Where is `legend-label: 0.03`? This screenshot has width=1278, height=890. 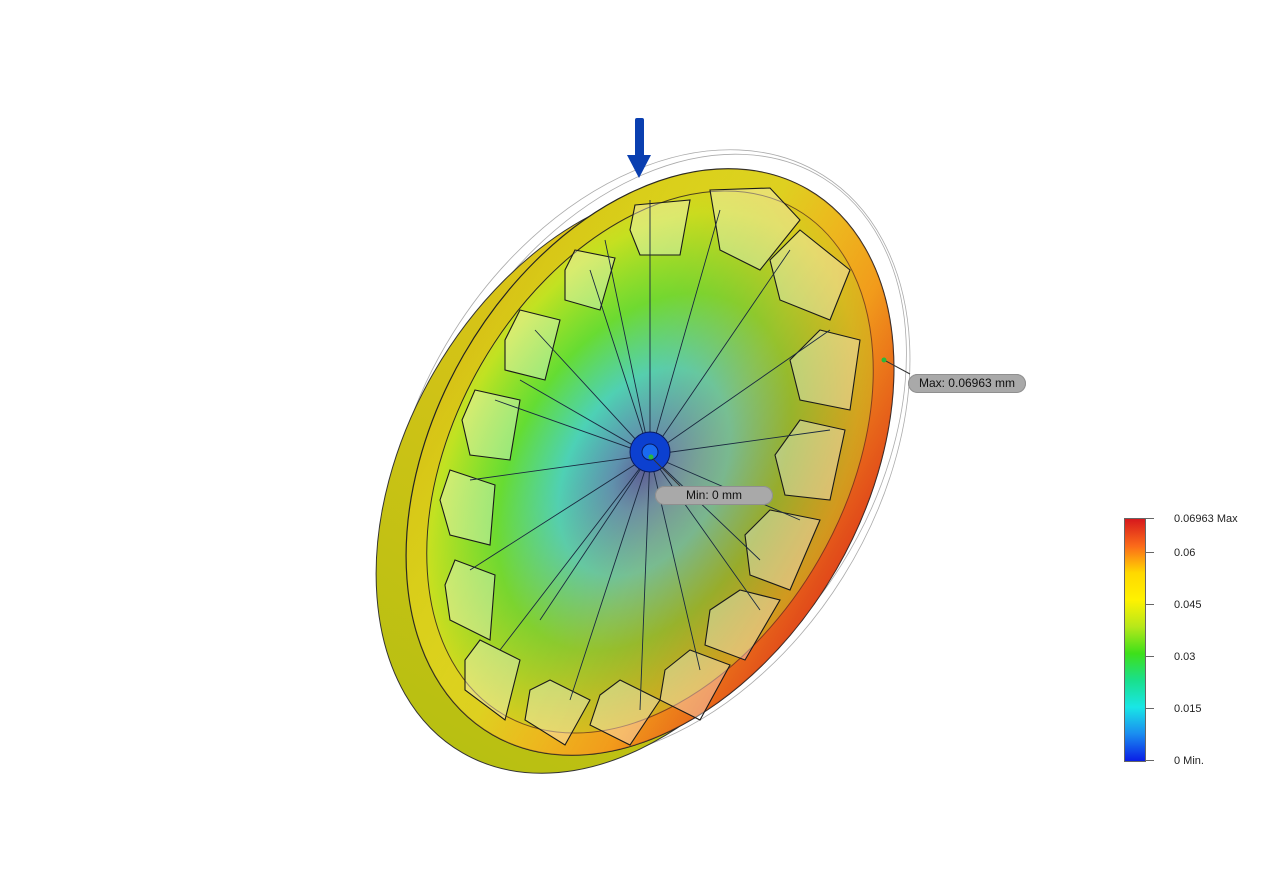
legend-label: 0.03 is located at coordinates (1185, 657).